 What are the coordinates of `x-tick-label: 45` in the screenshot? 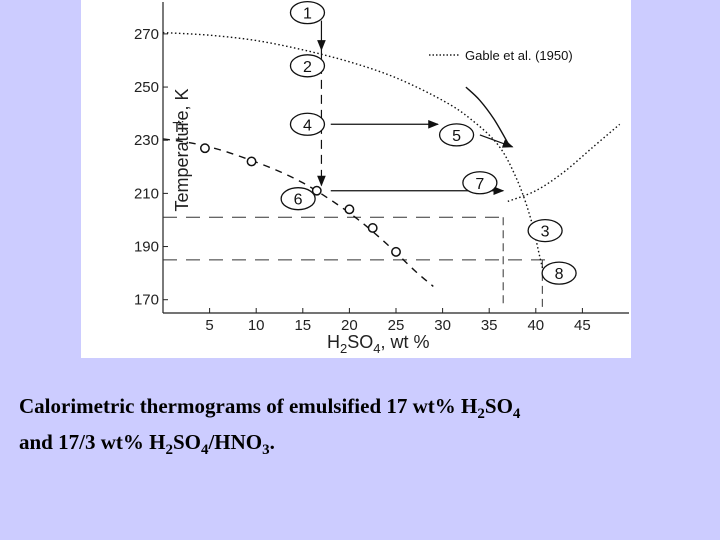 It's located at (582, 325).